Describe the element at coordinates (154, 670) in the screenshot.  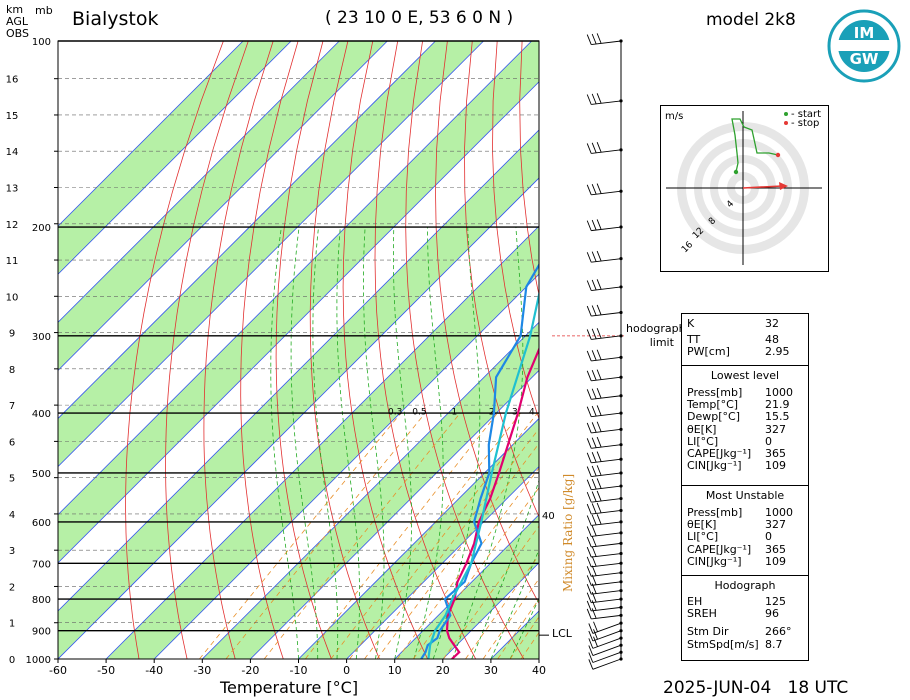
I see `x-tick-label: -40` at that location.